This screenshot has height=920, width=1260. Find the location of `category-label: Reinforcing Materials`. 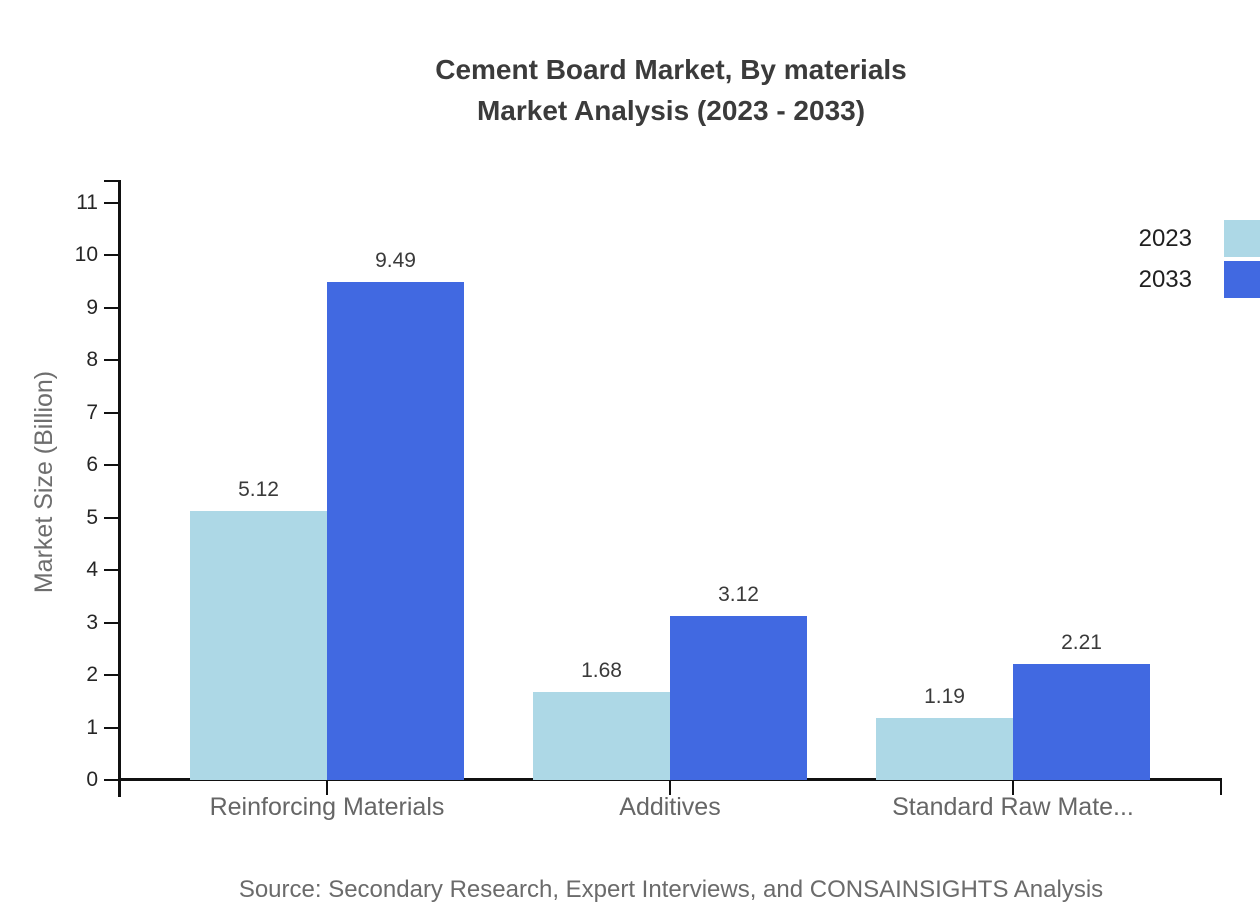

category-label: Reinforcing Materials is located at coordinates (327, 807).